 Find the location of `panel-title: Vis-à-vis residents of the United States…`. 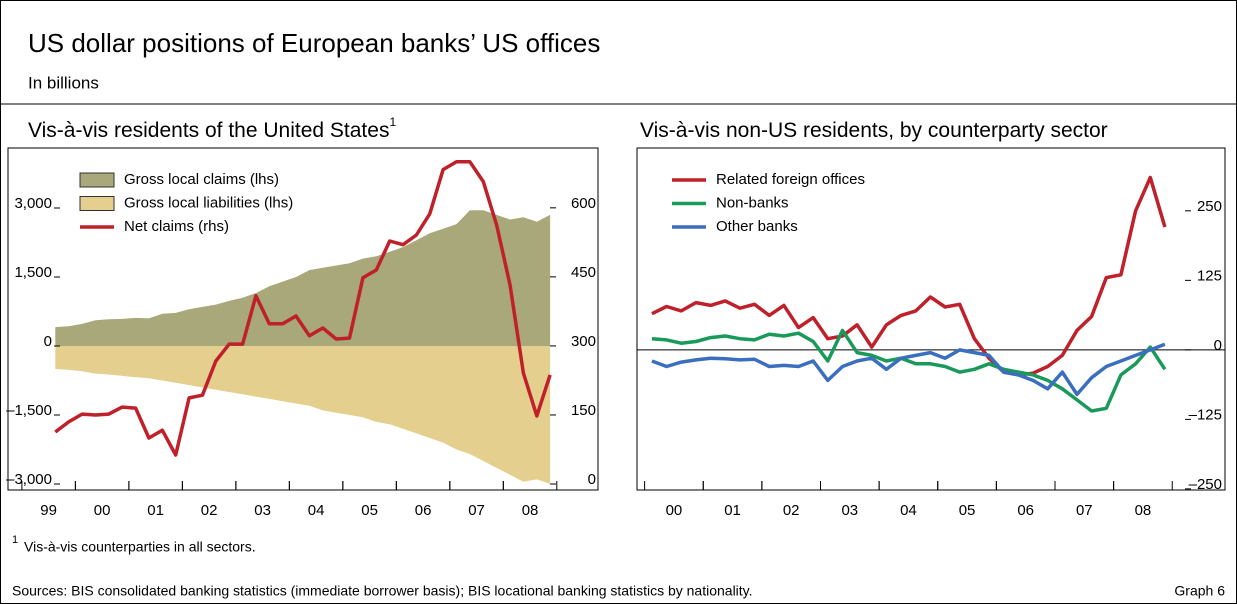

panel-title: Vis-à-vis residents of the United States… is located at coordinates (212, 128).